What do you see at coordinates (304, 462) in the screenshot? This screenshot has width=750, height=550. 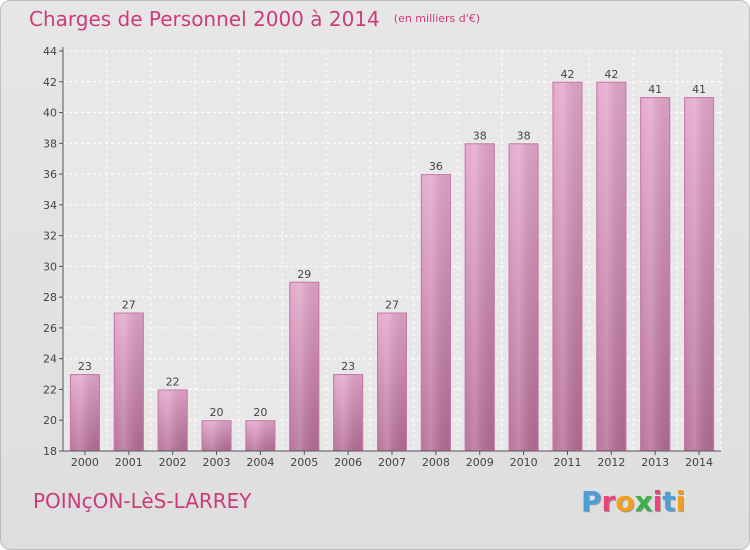 I see `x-tick-label: 2005` at bounding box center [304, 462].